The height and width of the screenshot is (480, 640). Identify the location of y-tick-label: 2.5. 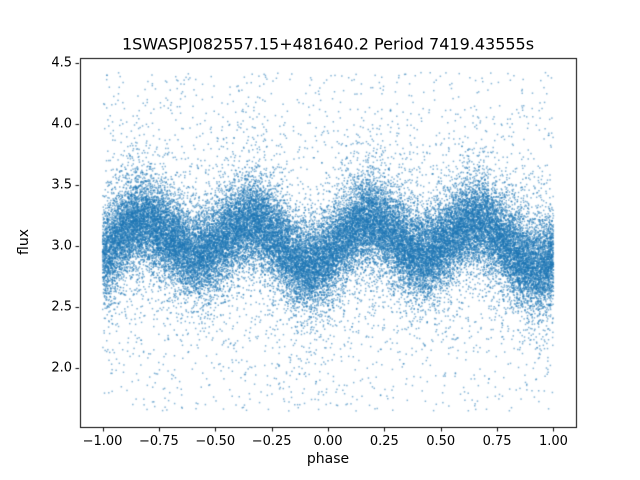
(61, 307).